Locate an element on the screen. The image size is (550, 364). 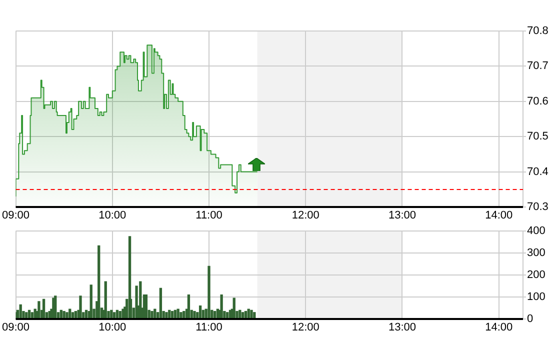
y-tick-label: 70.4 is located at coordinates (537, 172).